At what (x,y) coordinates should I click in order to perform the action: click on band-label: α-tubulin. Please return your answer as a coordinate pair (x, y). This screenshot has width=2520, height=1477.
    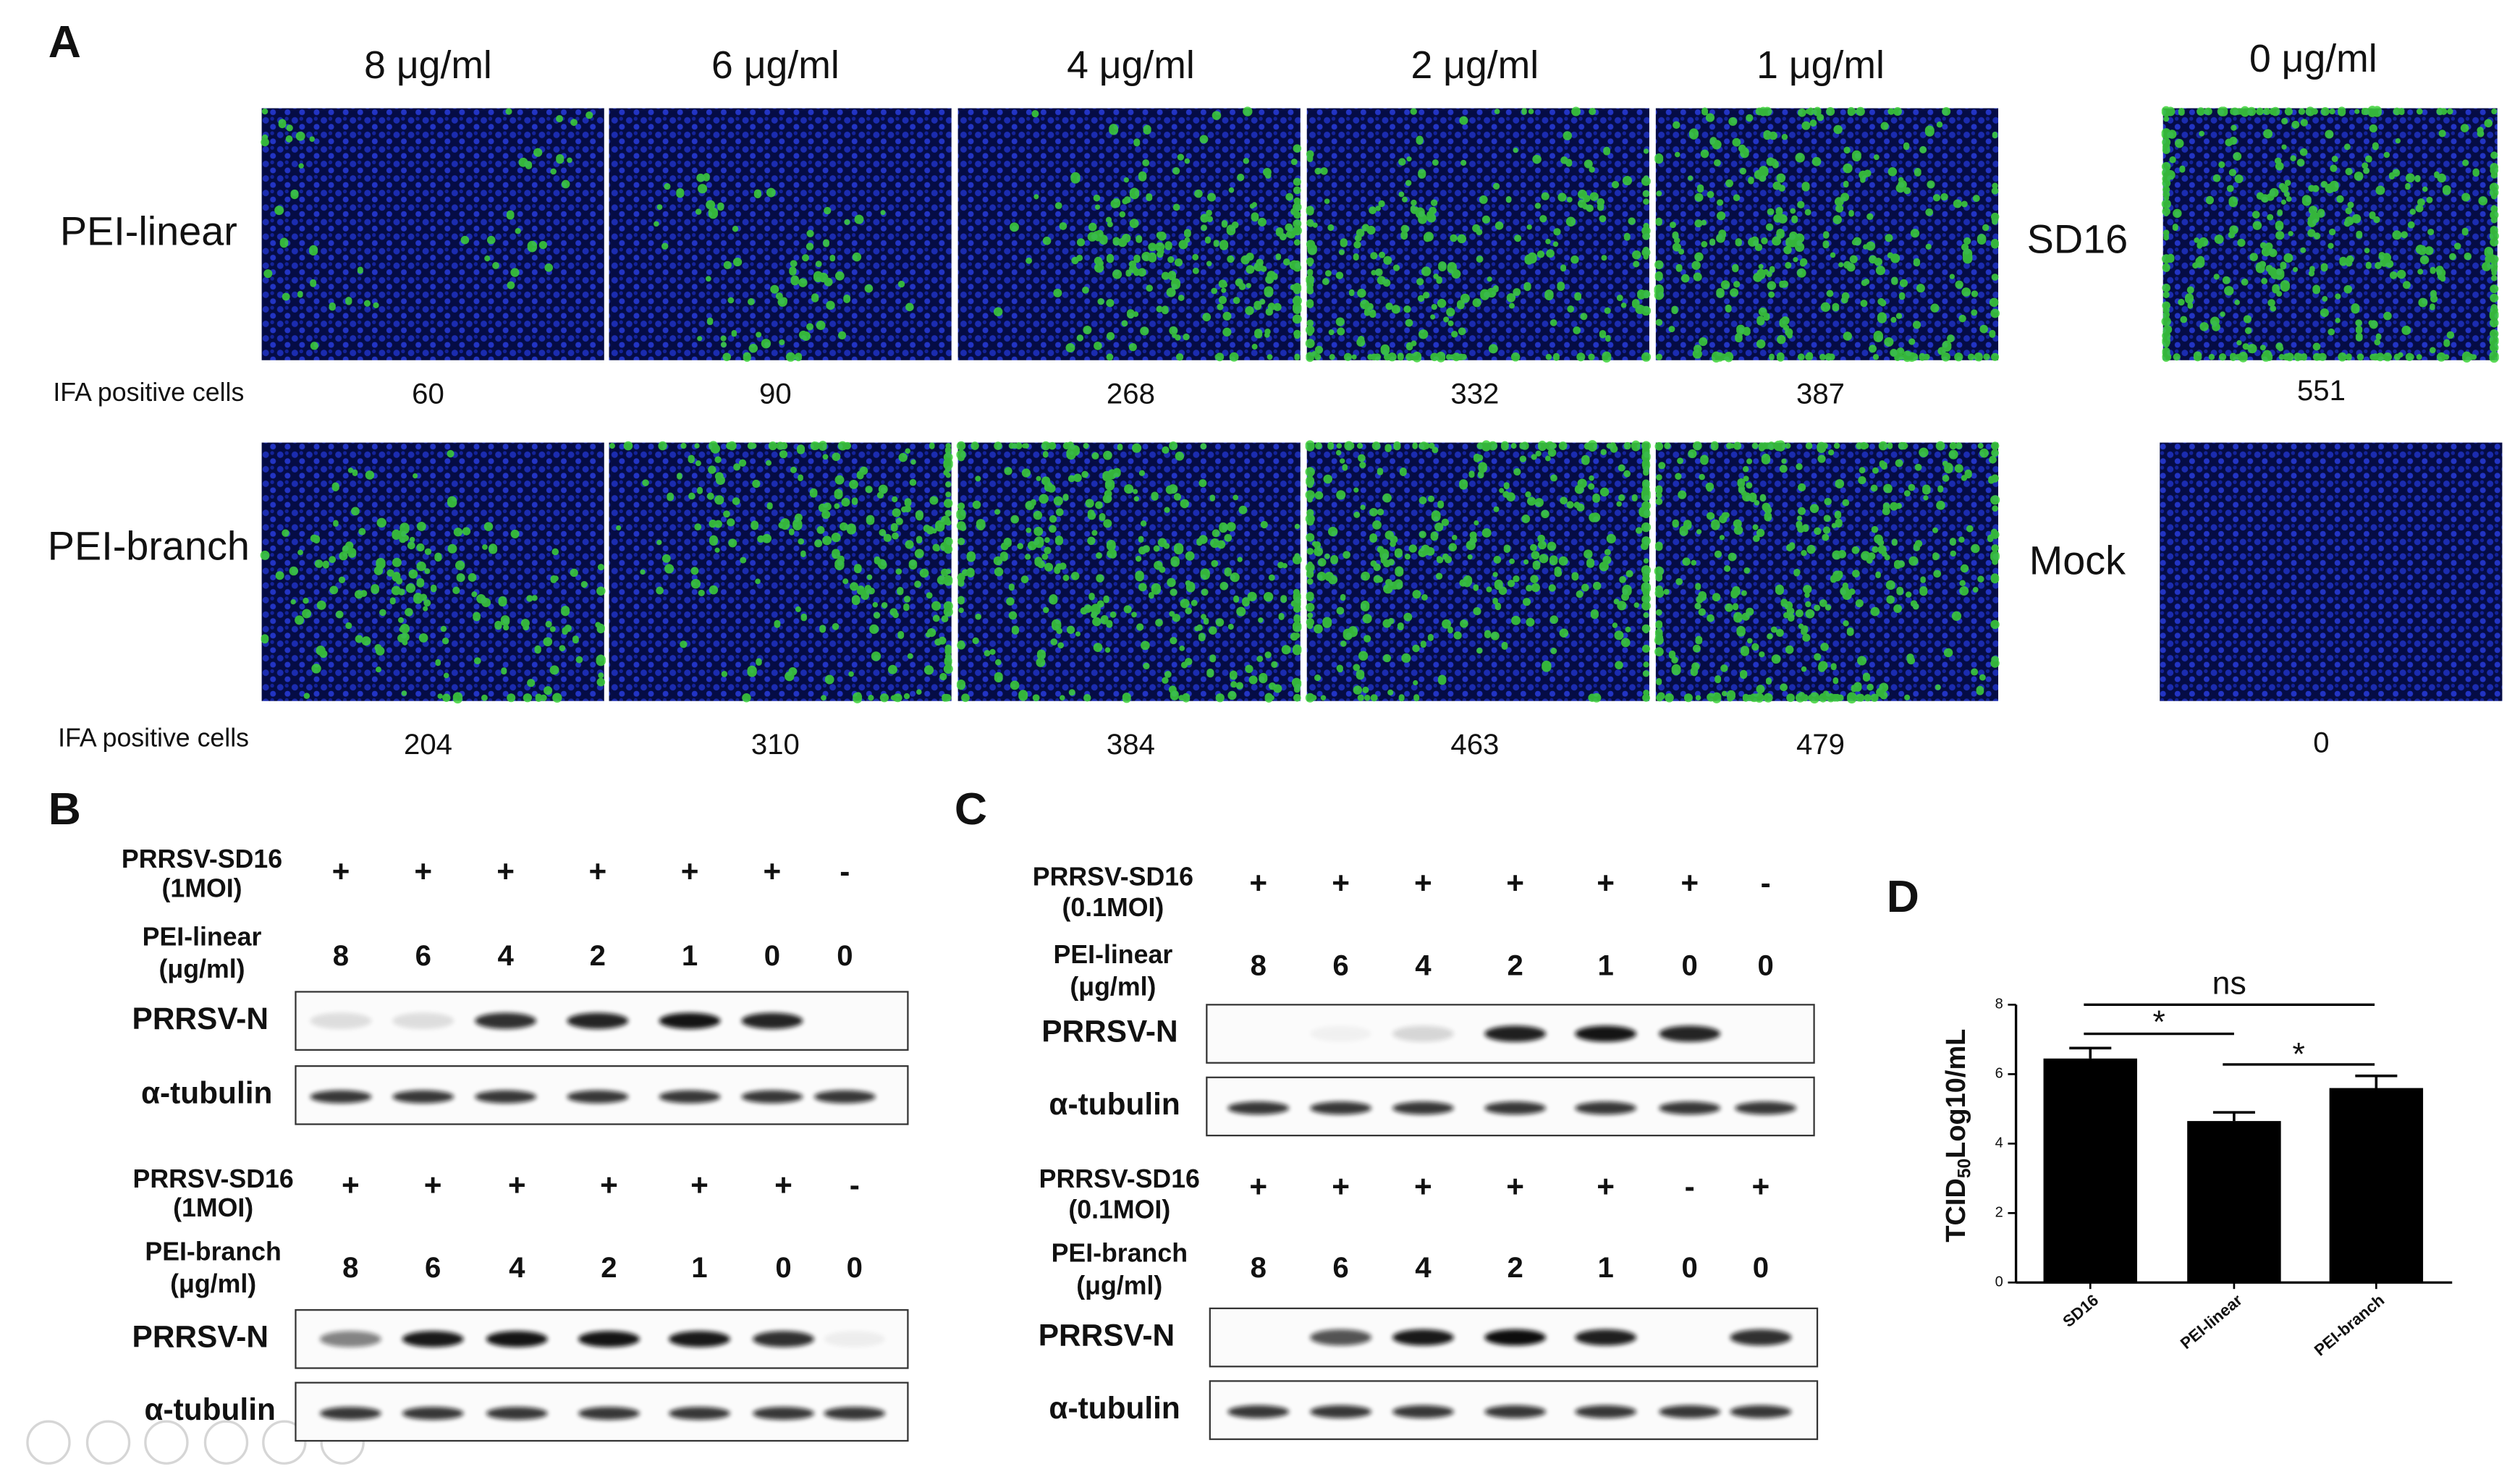
    Looking at the image, I should click on (1114, 1104).